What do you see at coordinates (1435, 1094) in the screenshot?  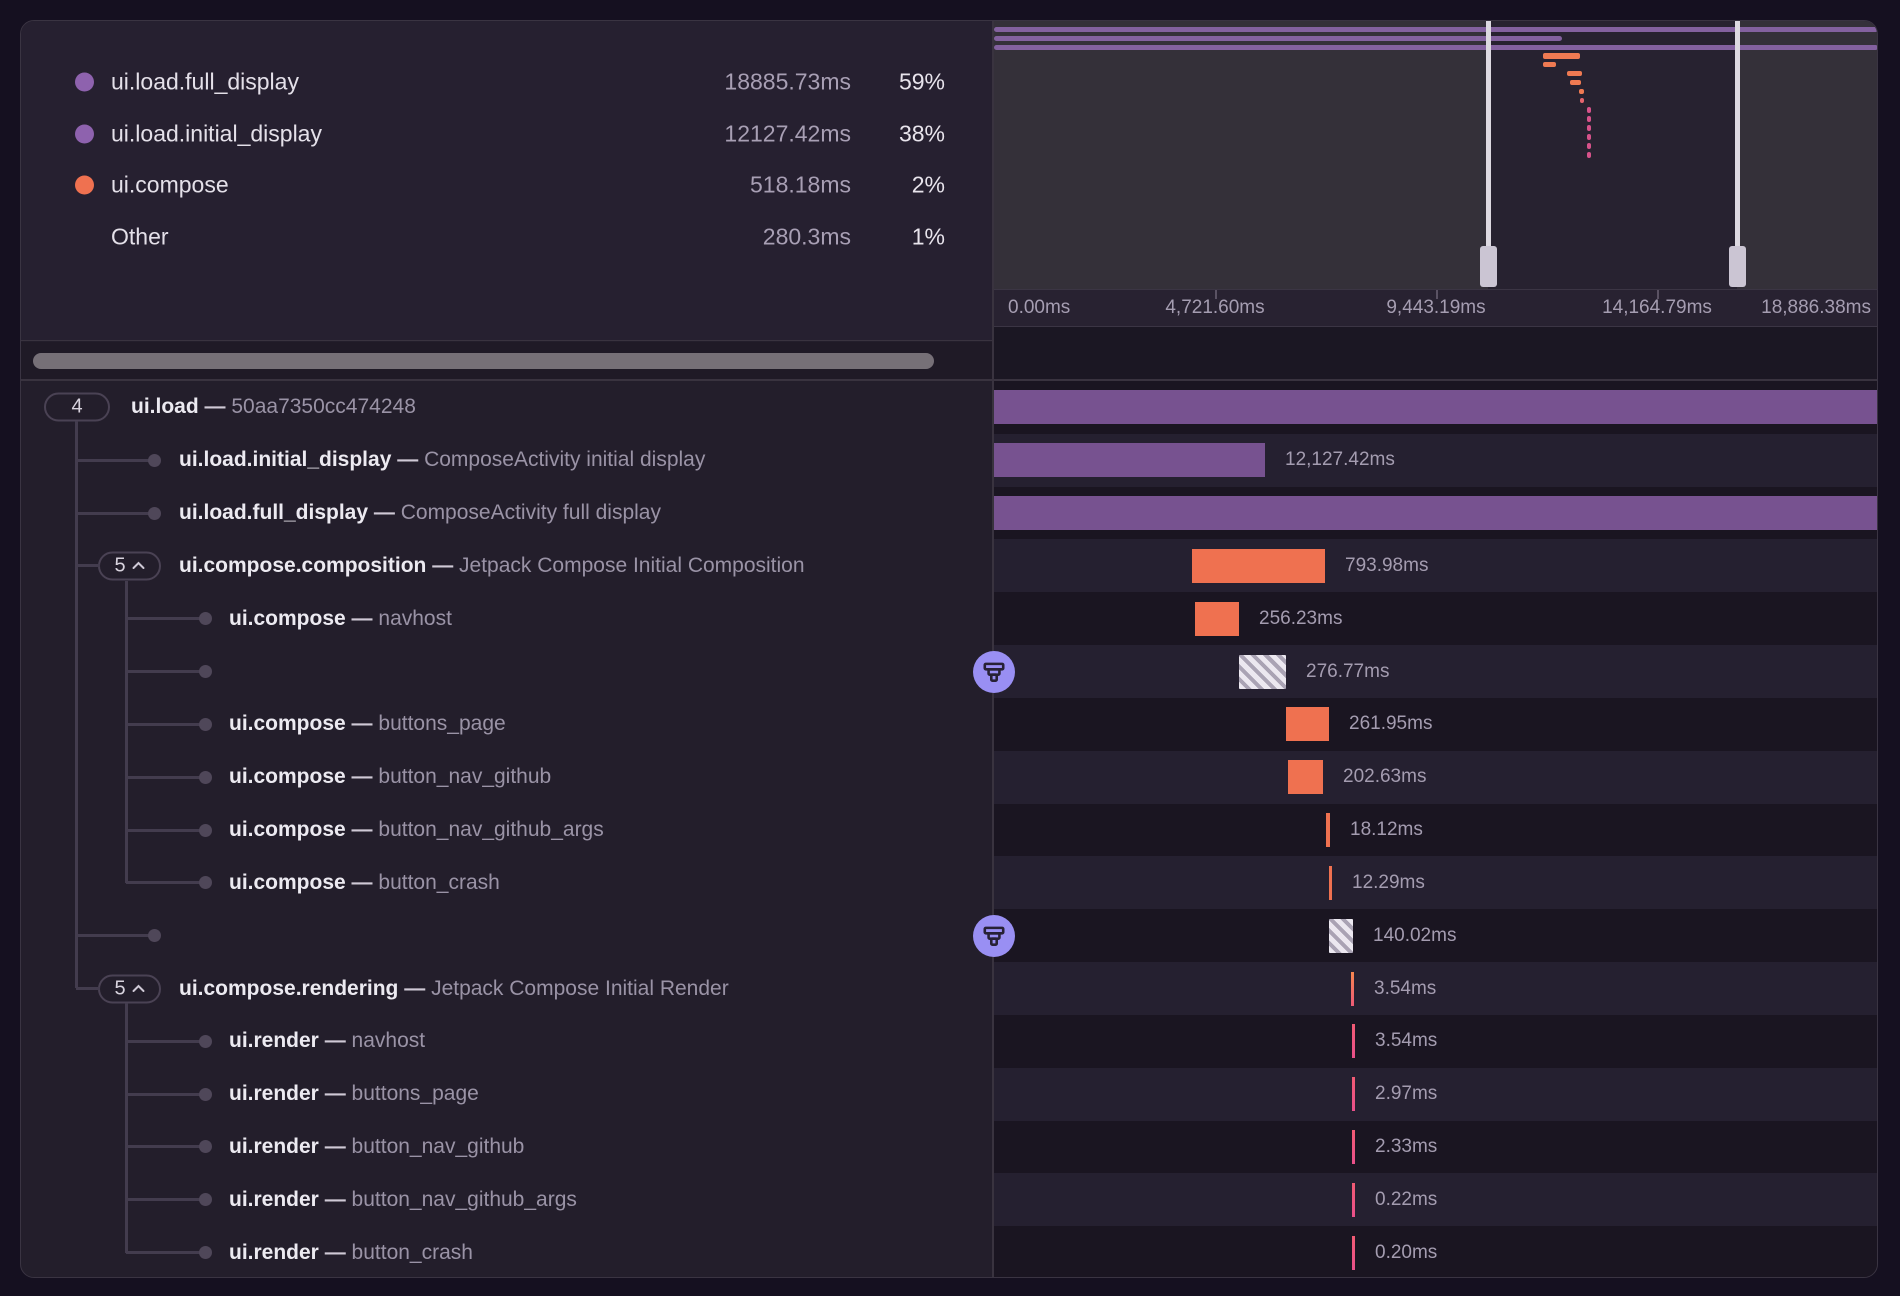 I see `span-bar-cell: 2.97ms` at bounding box center [1435, 1094].